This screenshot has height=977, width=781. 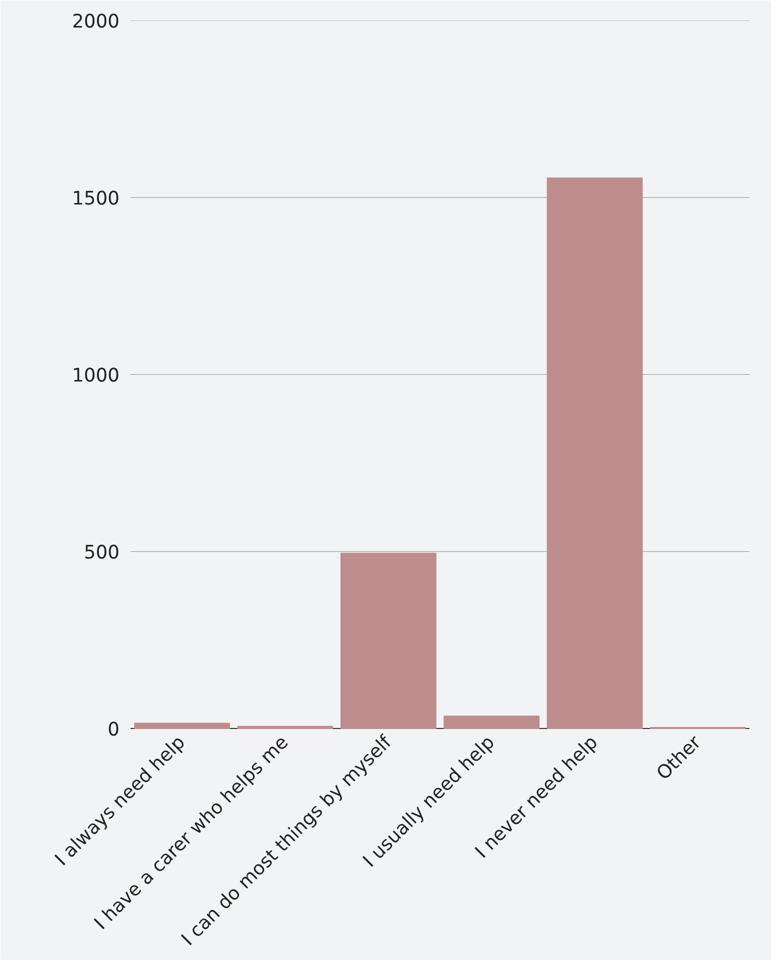 I want to click on y-tick-label: 1500, so click(x=96, y=199).